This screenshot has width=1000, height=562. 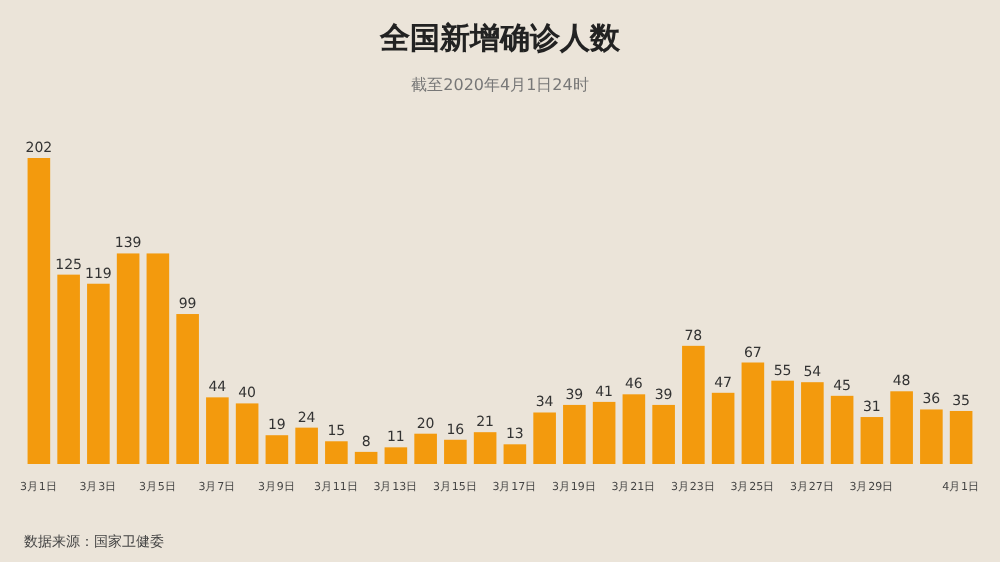 I want to click on chart-subtitle: 截至2020年4月1日24时, so click(x=500, y=85).